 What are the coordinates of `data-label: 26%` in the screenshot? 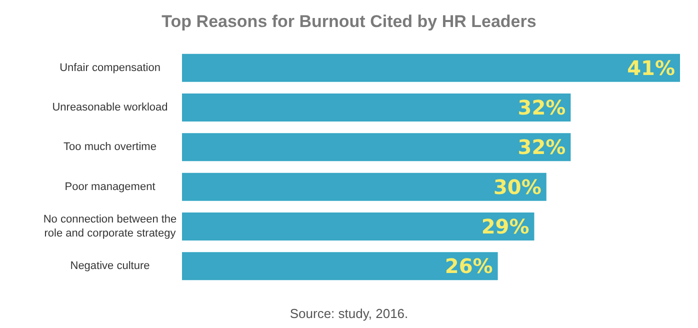 It's located at (468, 266).